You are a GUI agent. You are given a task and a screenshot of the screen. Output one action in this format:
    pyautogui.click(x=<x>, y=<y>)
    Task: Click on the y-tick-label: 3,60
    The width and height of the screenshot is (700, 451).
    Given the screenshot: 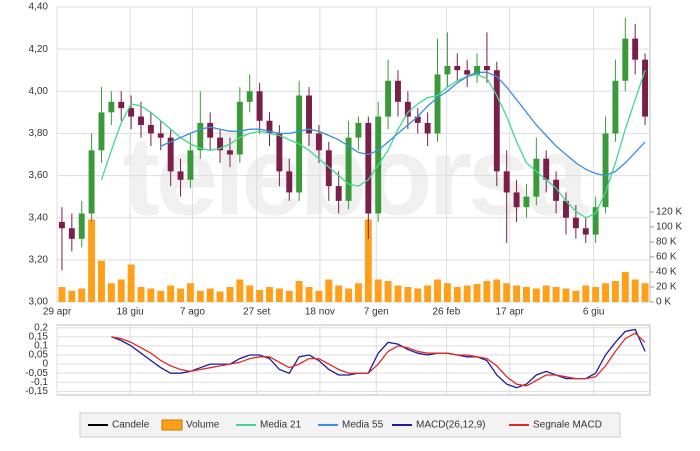 What is the action you would take?
    pyautogui.click(x=39, y=175)
    